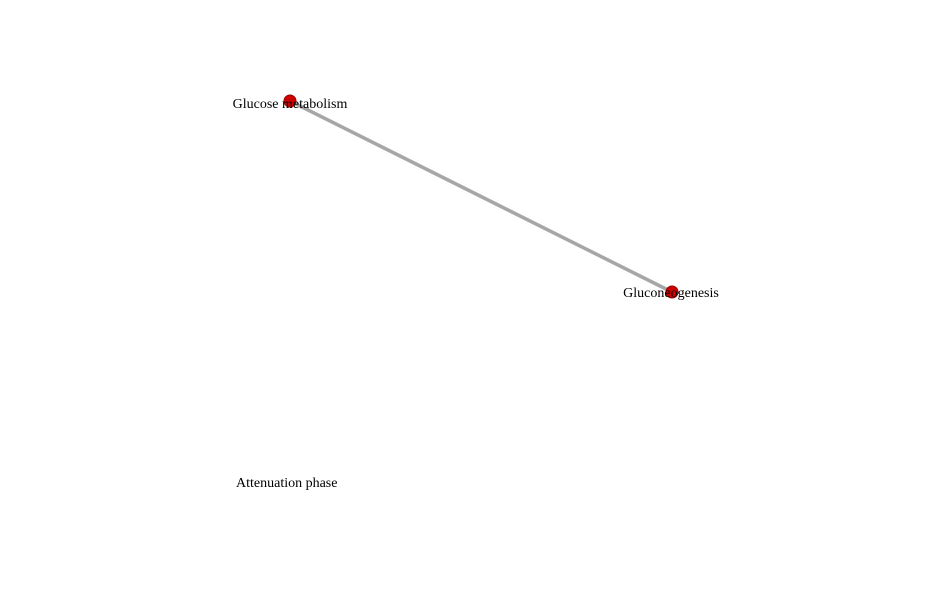 This screenshot has width=925, height=604. I want to click on node-label-glucose-metabolism: Glucose metabolism, so click(290, 104).